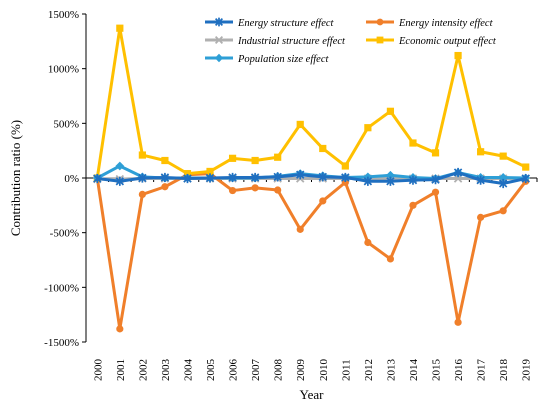  What do you see at coordinates (291, 41) in the screenshot?
I see `legend-label: Industrial structure effect` at bounding box center [291, 41].